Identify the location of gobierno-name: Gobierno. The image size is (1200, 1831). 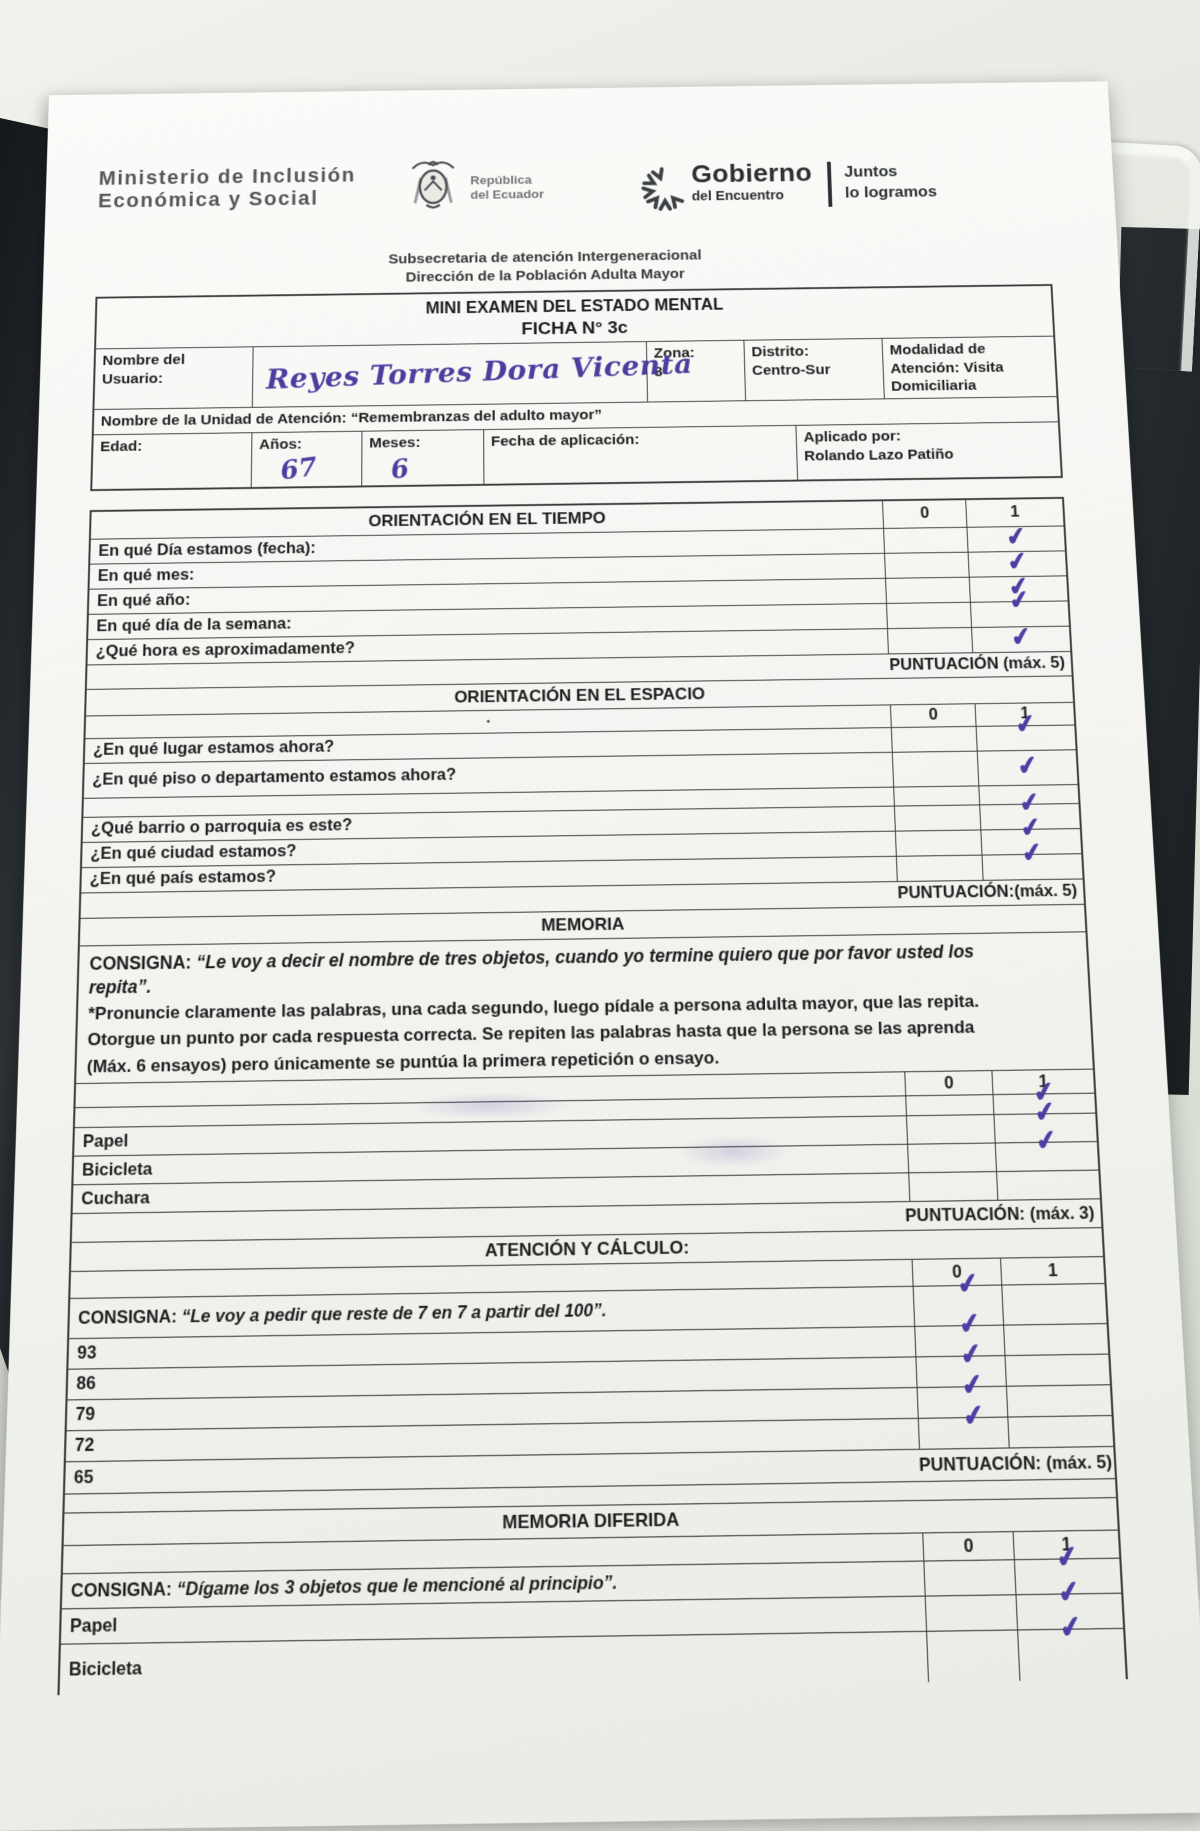
(751, 173).